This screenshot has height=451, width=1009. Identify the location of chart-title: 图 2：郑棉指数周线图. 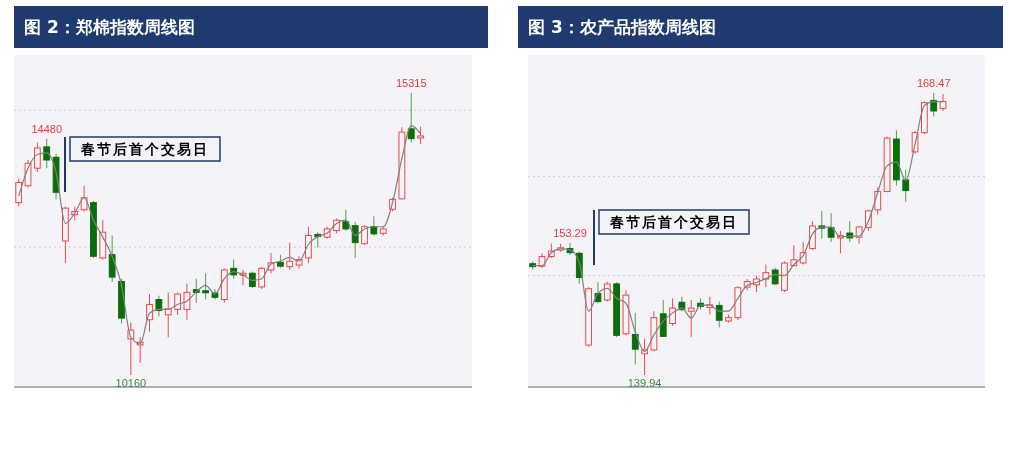
(109, 27).